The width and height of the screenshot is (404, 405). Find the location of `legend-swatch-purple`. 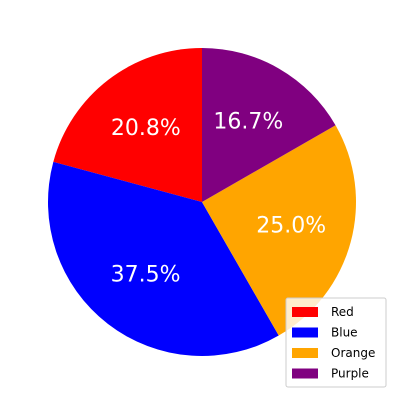

legend-swatch-purple is located at coordinates (305, 374).